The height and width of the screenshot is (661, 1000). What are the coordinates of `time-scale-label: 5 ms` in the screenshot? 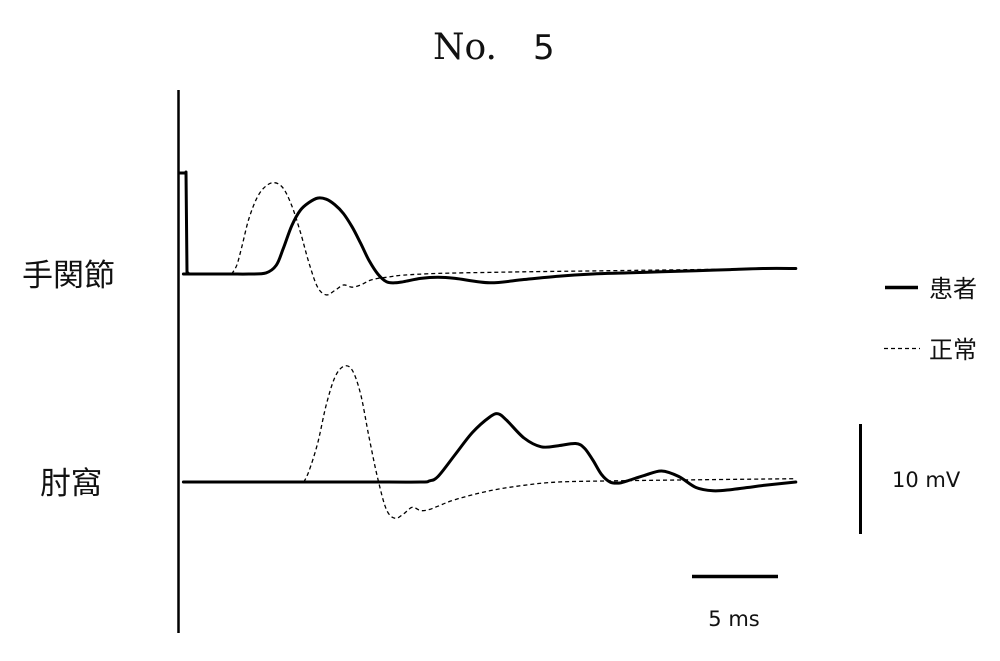 It's located at (733, 619).